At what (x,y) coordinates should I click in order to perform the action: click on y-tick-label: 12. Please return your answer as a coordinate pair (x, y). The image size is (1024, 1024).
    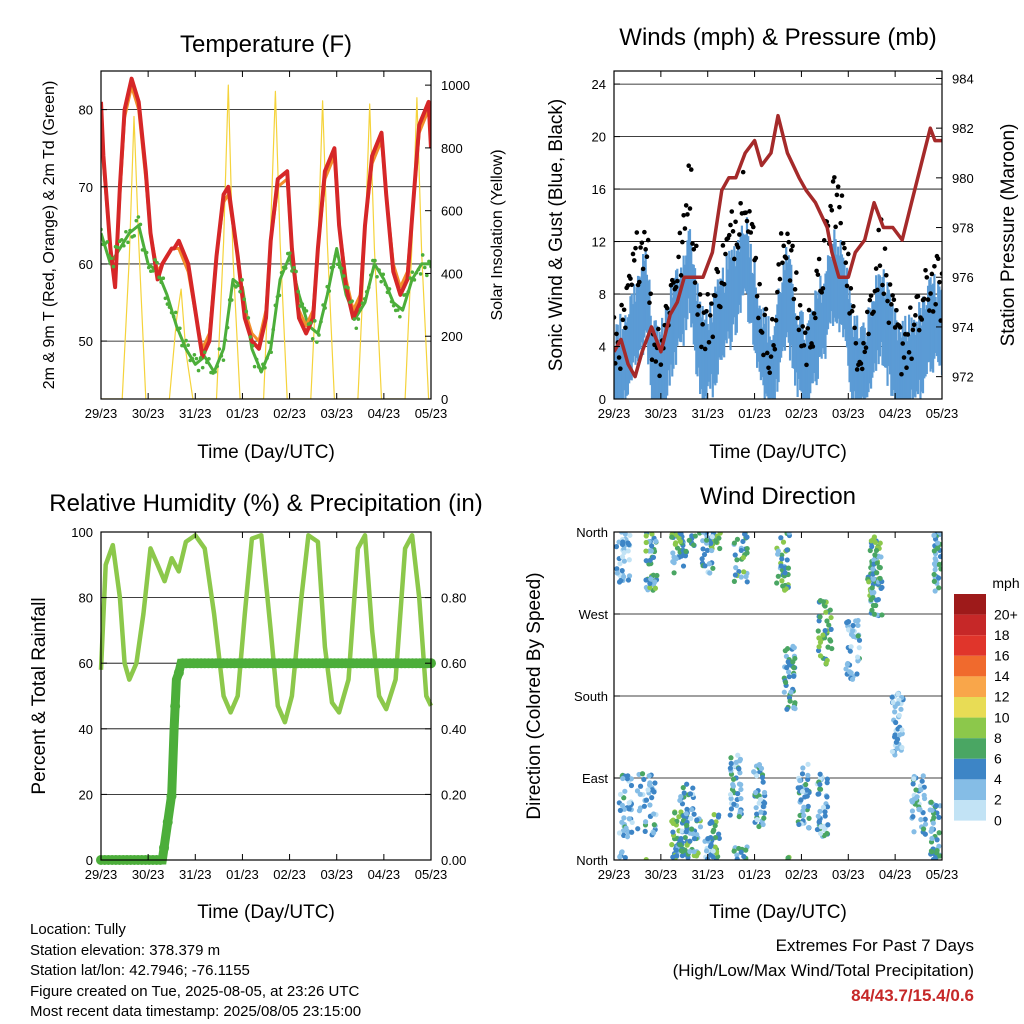
    Looking at the image, I should click on (599, 242).